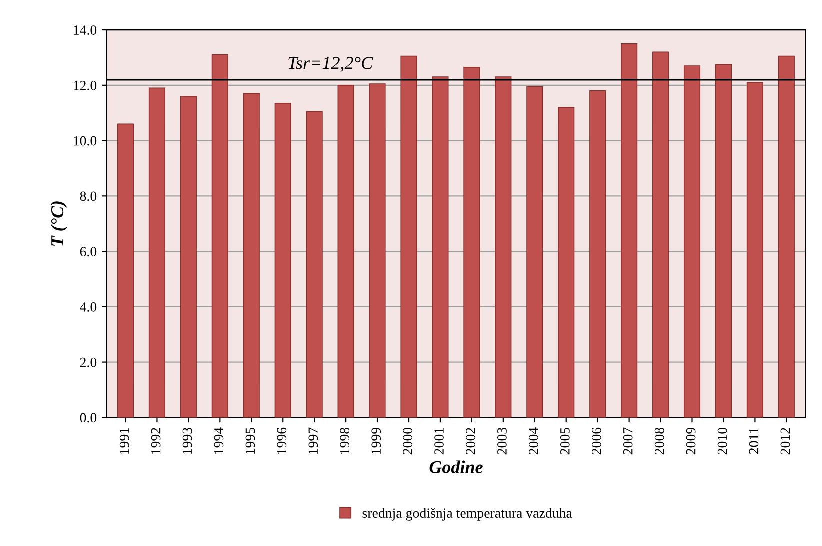 This screenshot has height=546, width=822. What do you see at coordinates (467, 514) in the screenshot?
I see `legend-label: srednja godišnja temperatura vazduha` at bounding box center [467, 514].